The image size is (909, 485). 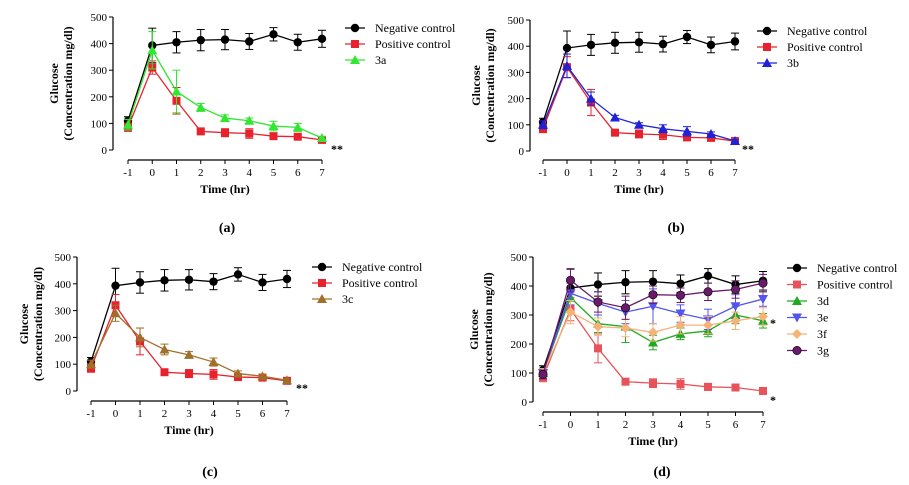 I want to click on legend-entry: Negative control, so click(x=400, y=28).